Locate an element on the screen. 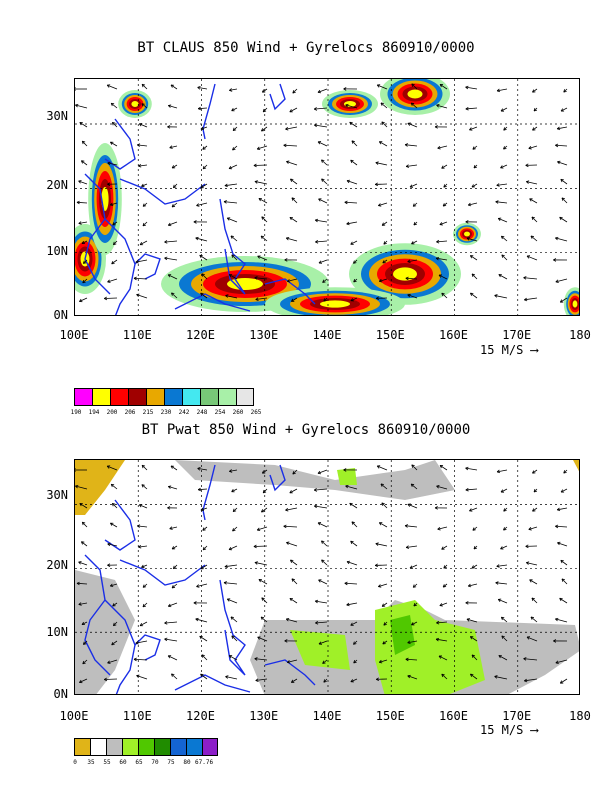 The height and width of the screenshot is (792, 612). colorbar-tick: 248 is located at coordinates (202, 412).